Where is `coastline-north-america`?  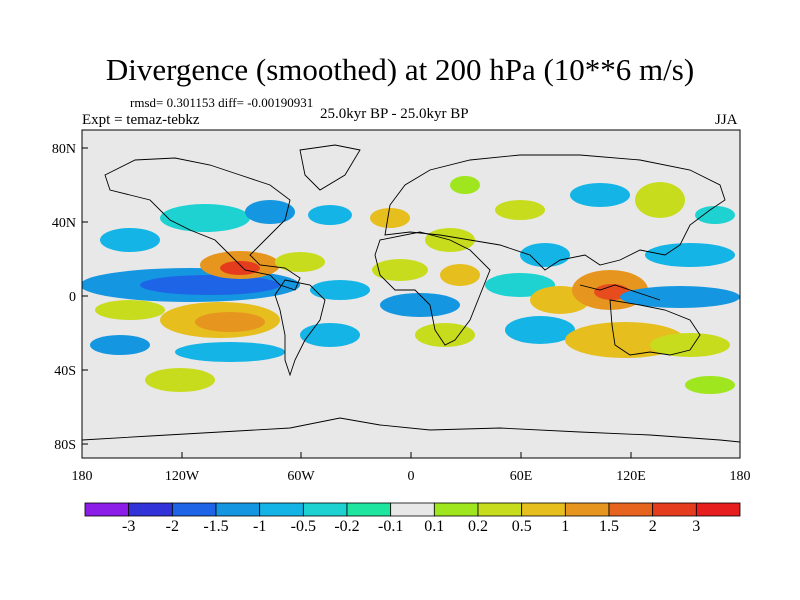
coastline-north-america is located at coordinates (202, 224).